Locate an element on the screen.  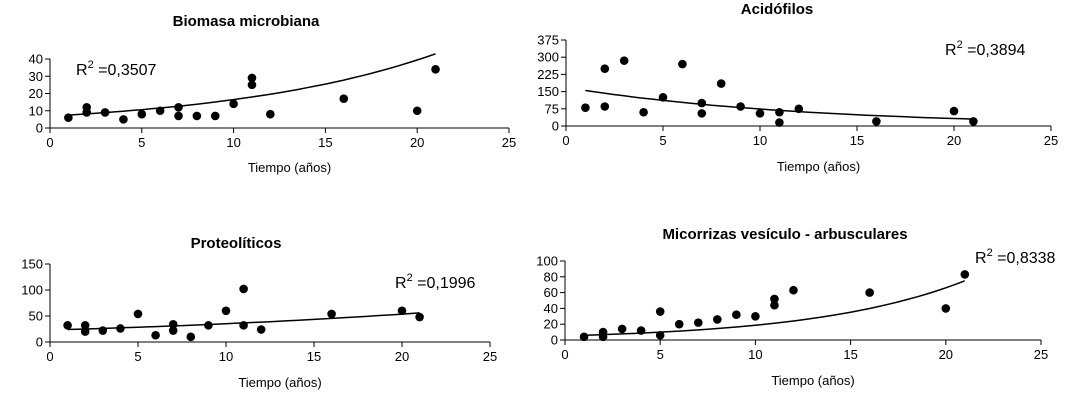
r2-annotation: R2 =0,8338 is located at coordinates (1015, 257).